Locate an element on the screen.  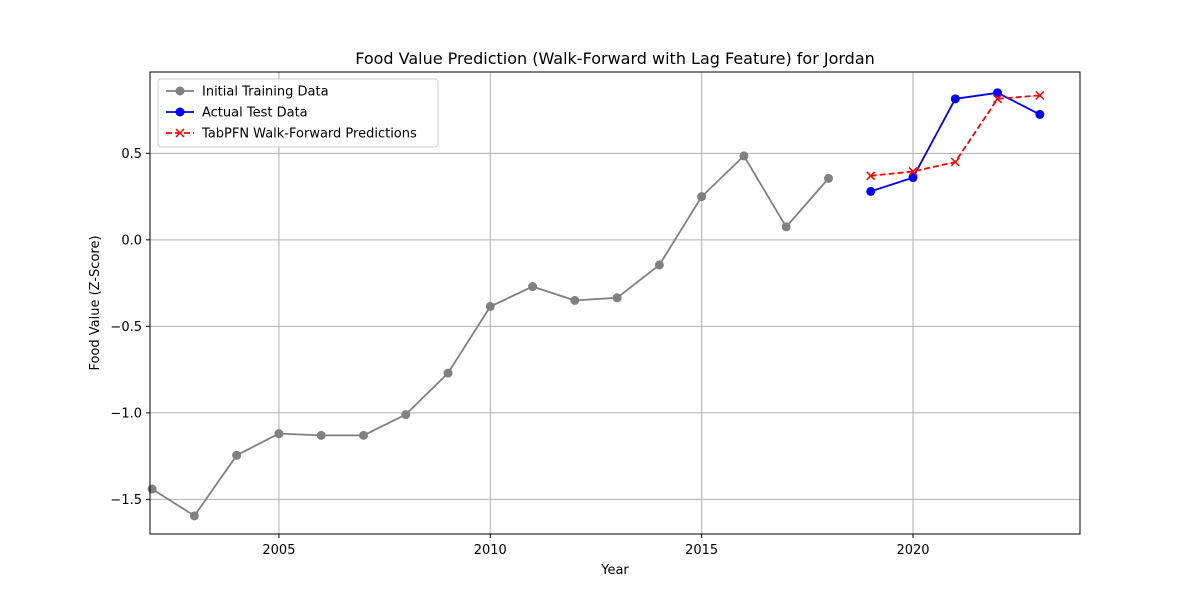
y-tick-label: −0.5 is located at coordinates (126, 327).